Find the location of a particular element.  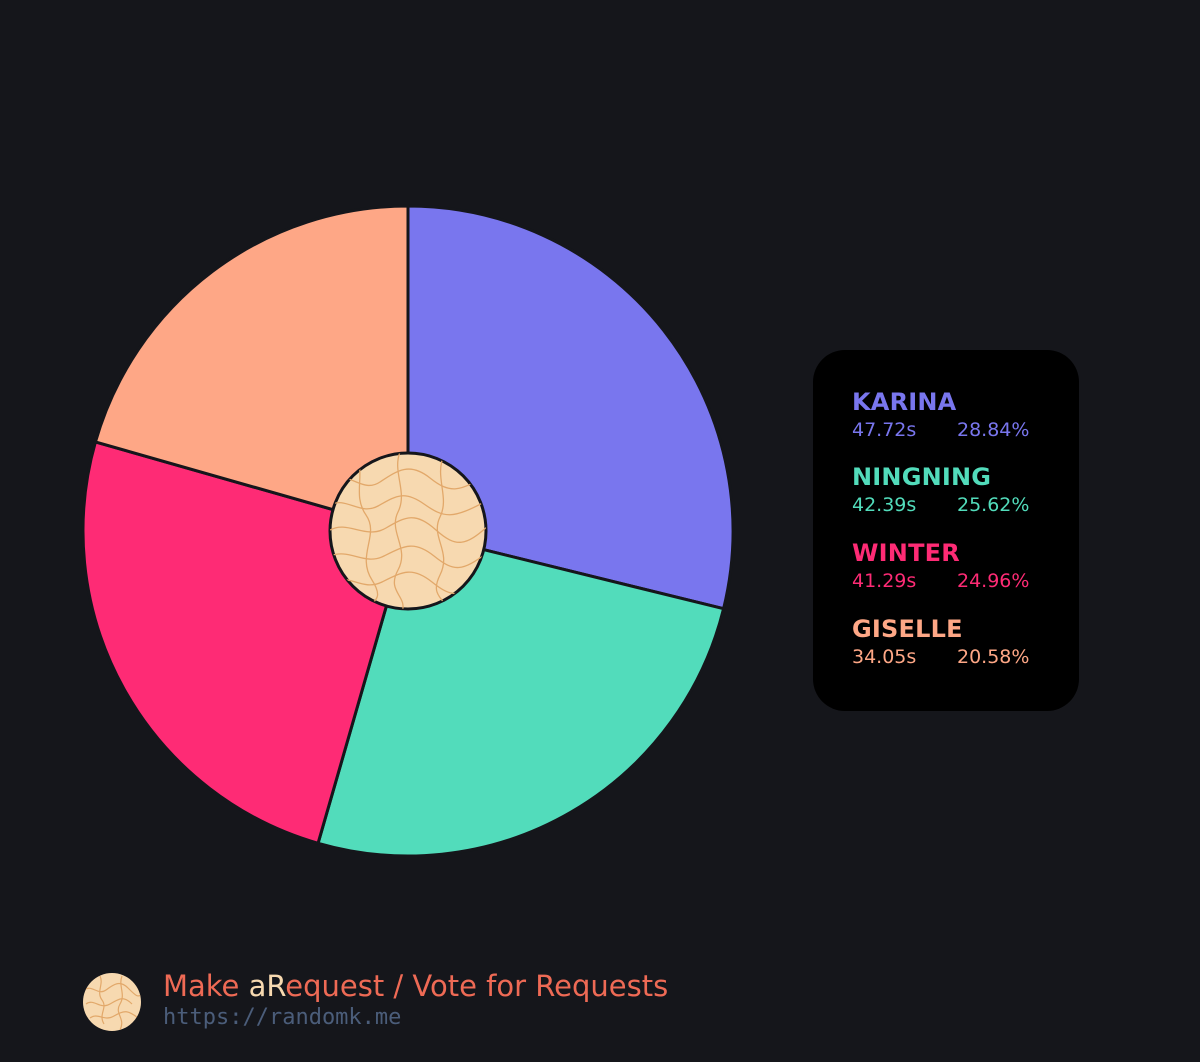

legend-percent: 28.84% is located at coordinates (993, 430).